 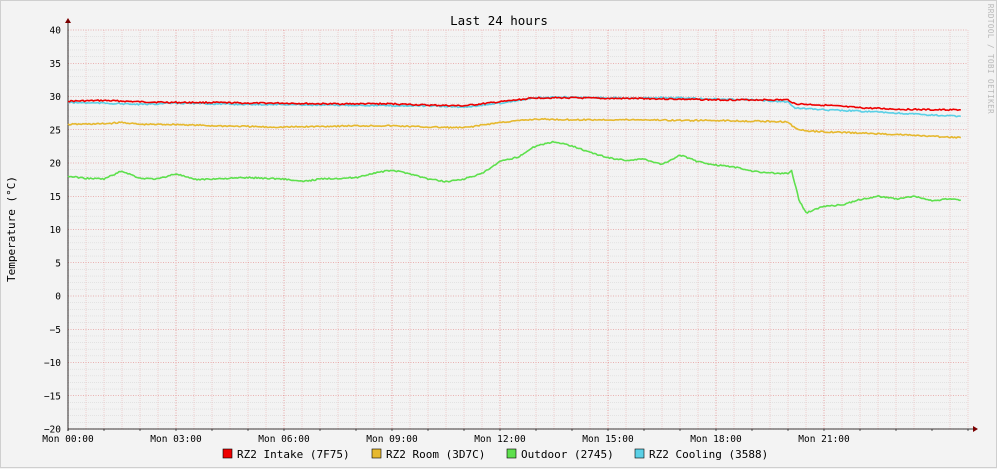 I want to click on y-tick-label: −5, so click(x=55, y=330).